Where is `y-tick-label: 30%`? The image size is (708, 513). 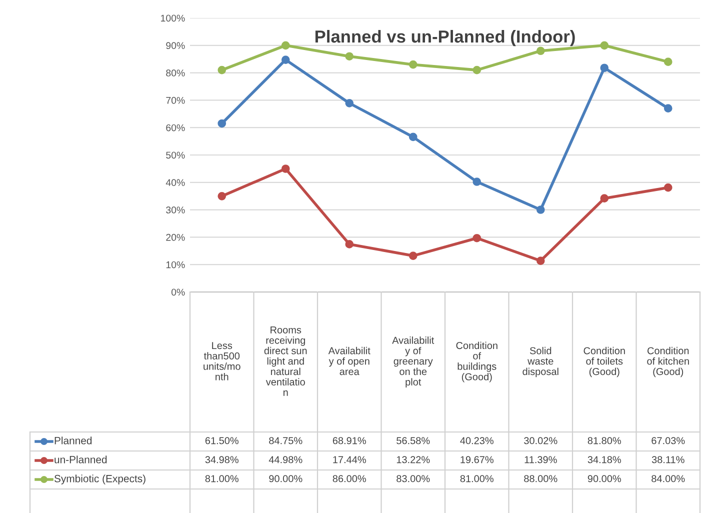
y-tick-label: 30% is located at coordinates (175, 210).